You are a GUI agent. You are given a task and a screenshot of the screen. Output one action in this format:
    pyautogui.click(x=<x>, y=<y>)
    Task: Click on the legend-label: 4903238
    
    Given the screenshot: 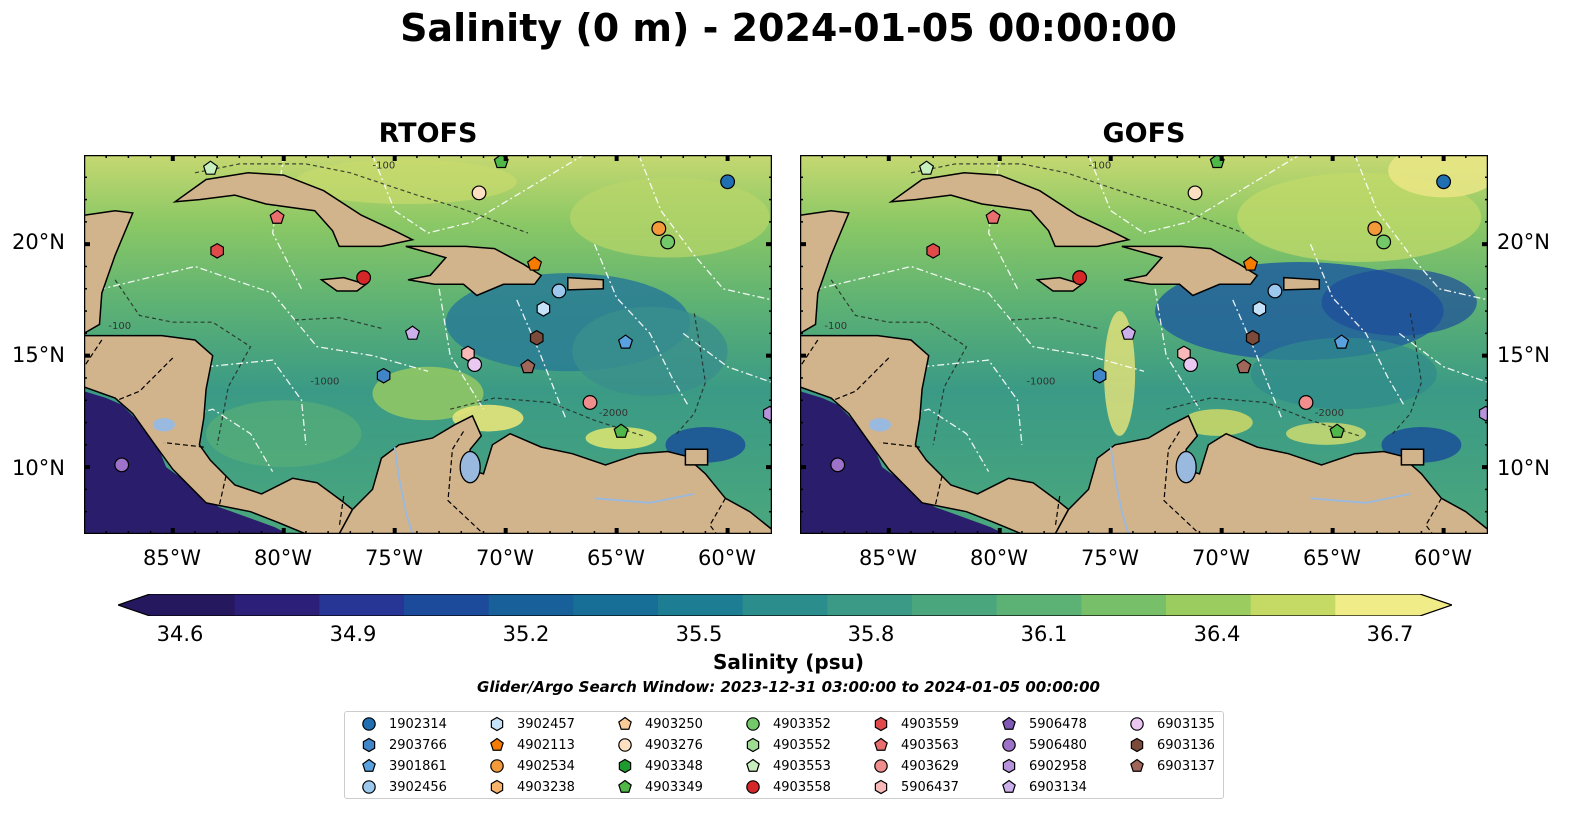 What is the action you would take?
    pyautogui.click(x=546, y=787)
    